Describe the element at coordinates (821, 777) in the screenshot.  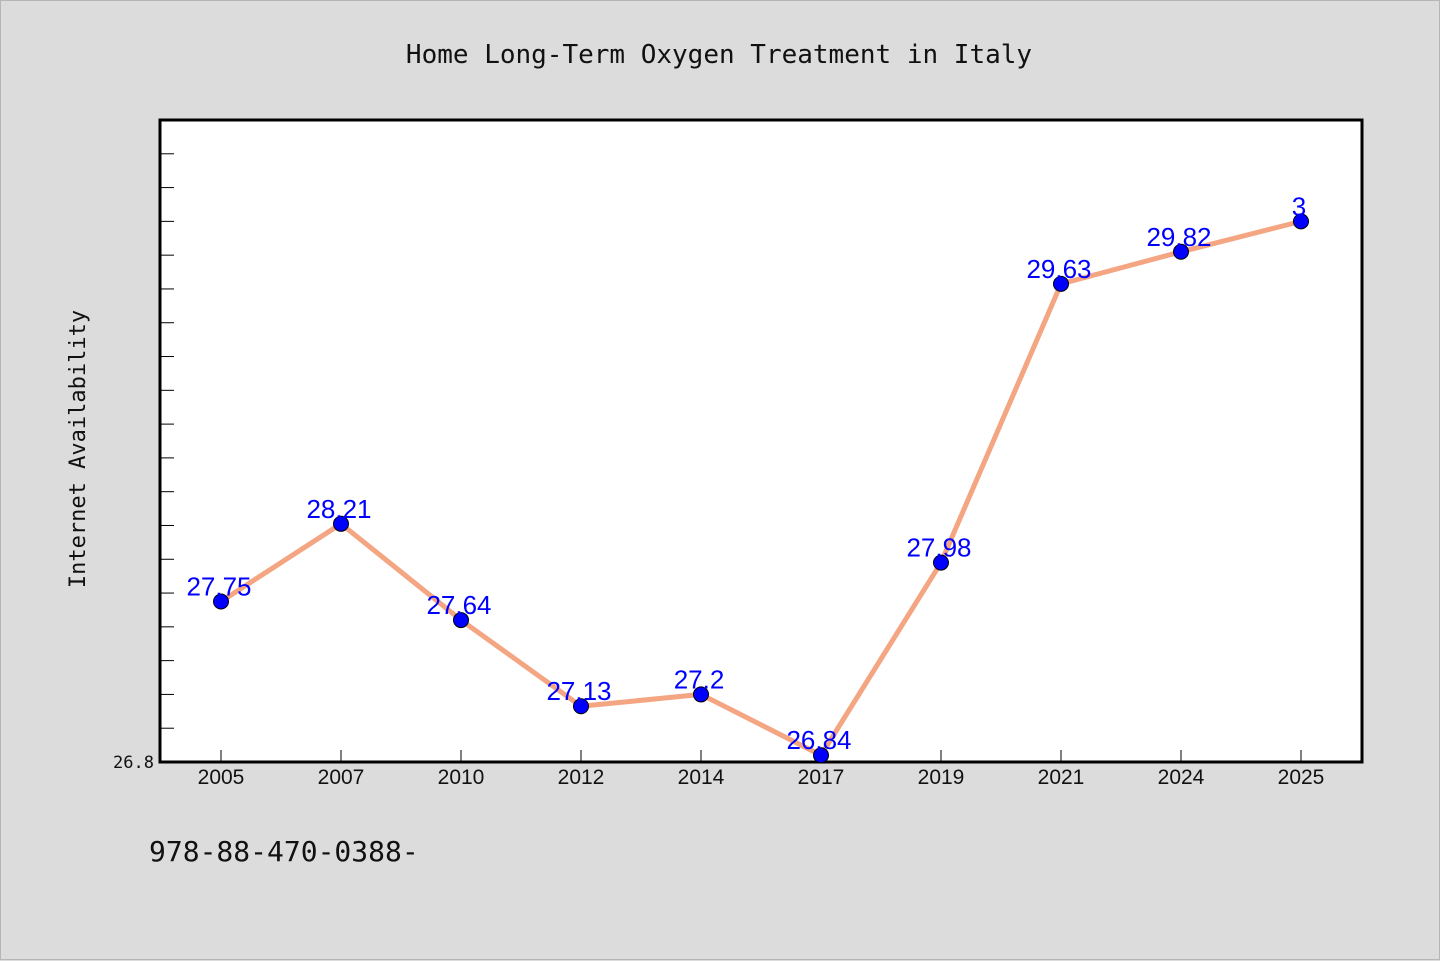
I see `x-tick-label: 2017` at that location.